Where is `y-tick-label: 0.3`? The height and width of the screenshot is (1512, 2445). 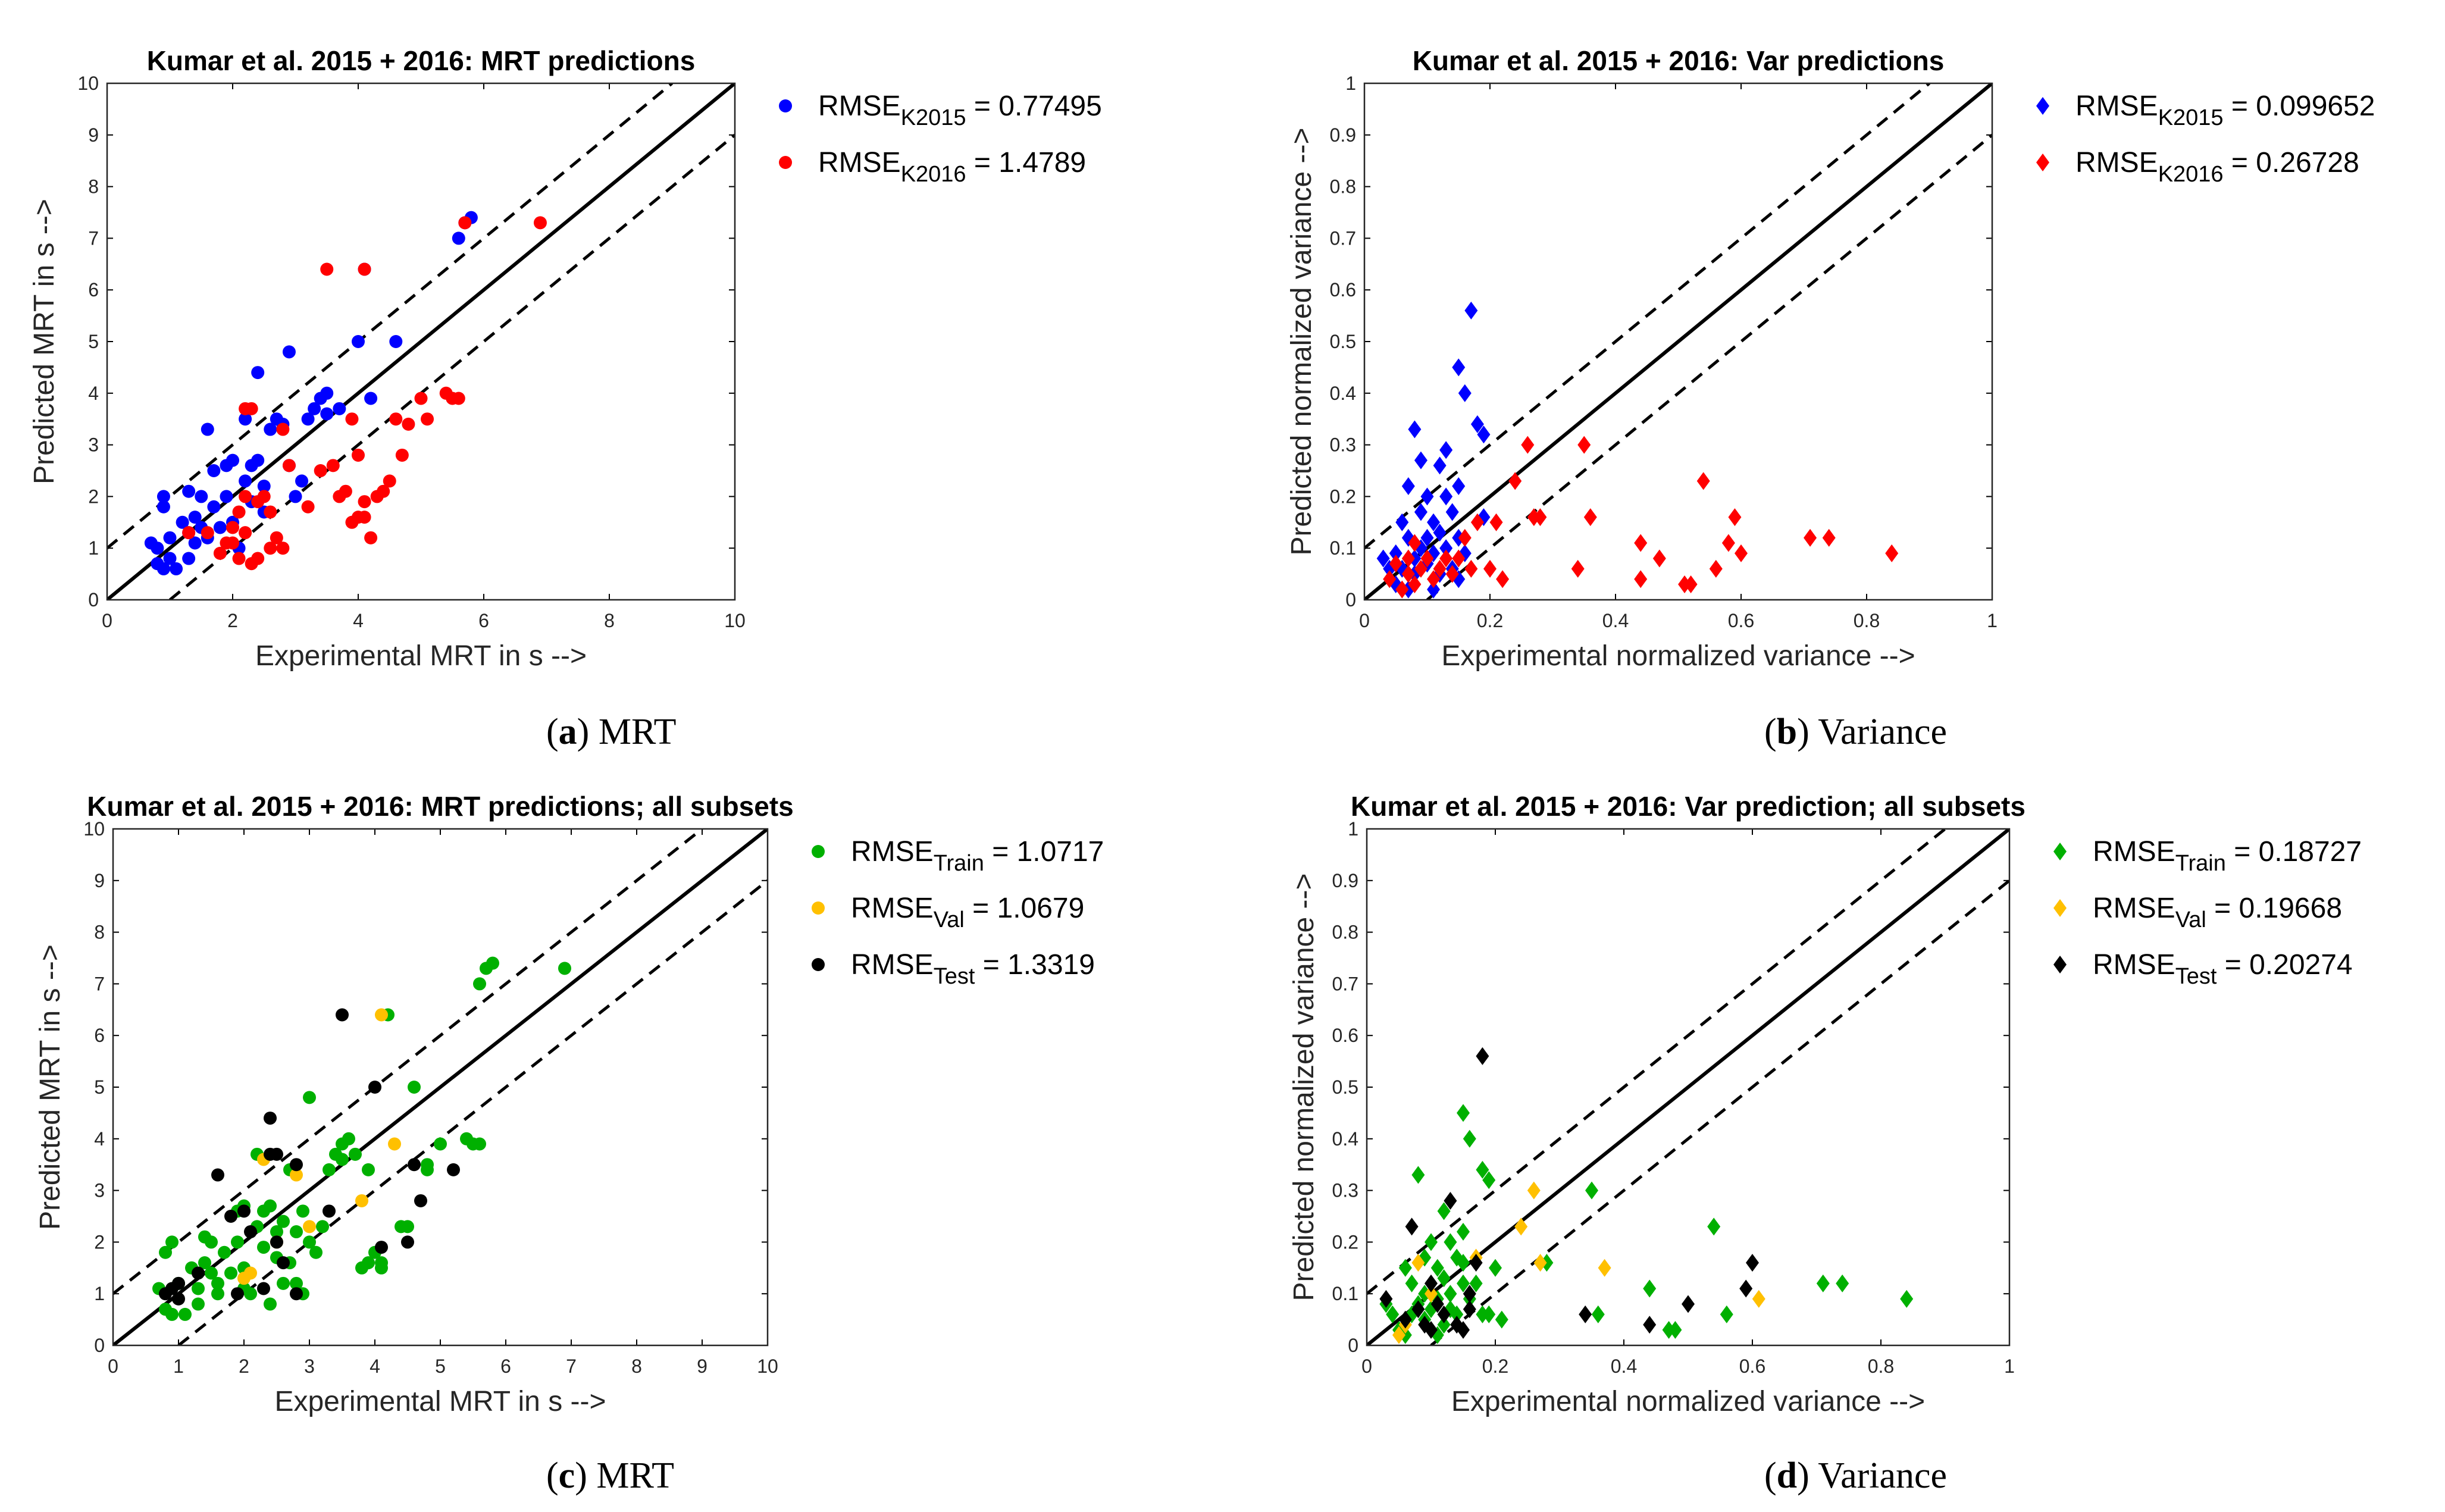 y-tick-label: 0.3 is located at coordinates (1343, 445).